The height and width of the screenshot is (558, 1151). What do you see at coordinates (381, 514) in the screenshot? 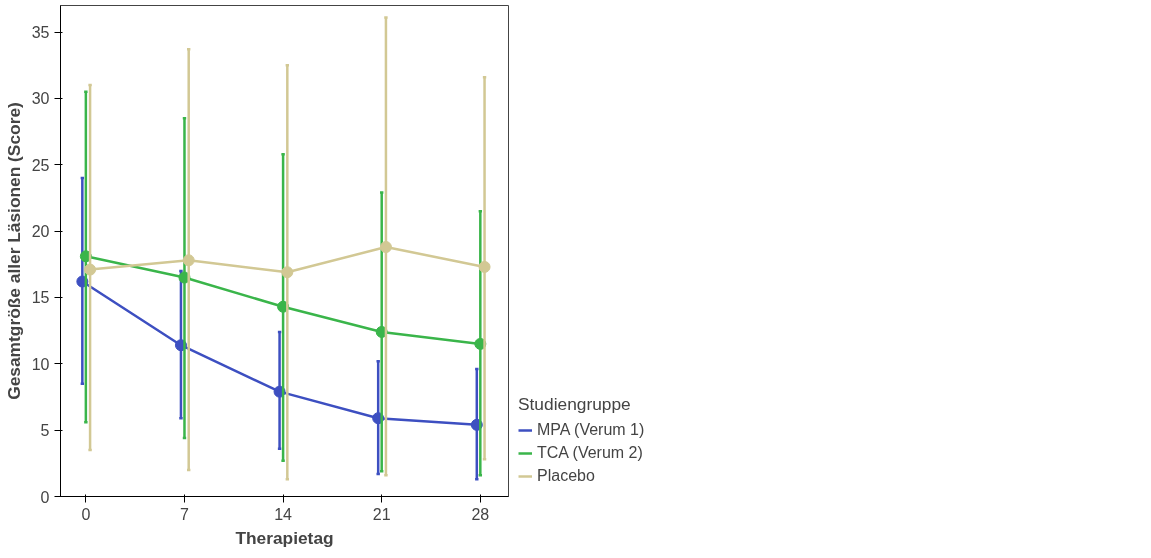
I see `x-tick-label: 21` at bounding box center [381, 514].